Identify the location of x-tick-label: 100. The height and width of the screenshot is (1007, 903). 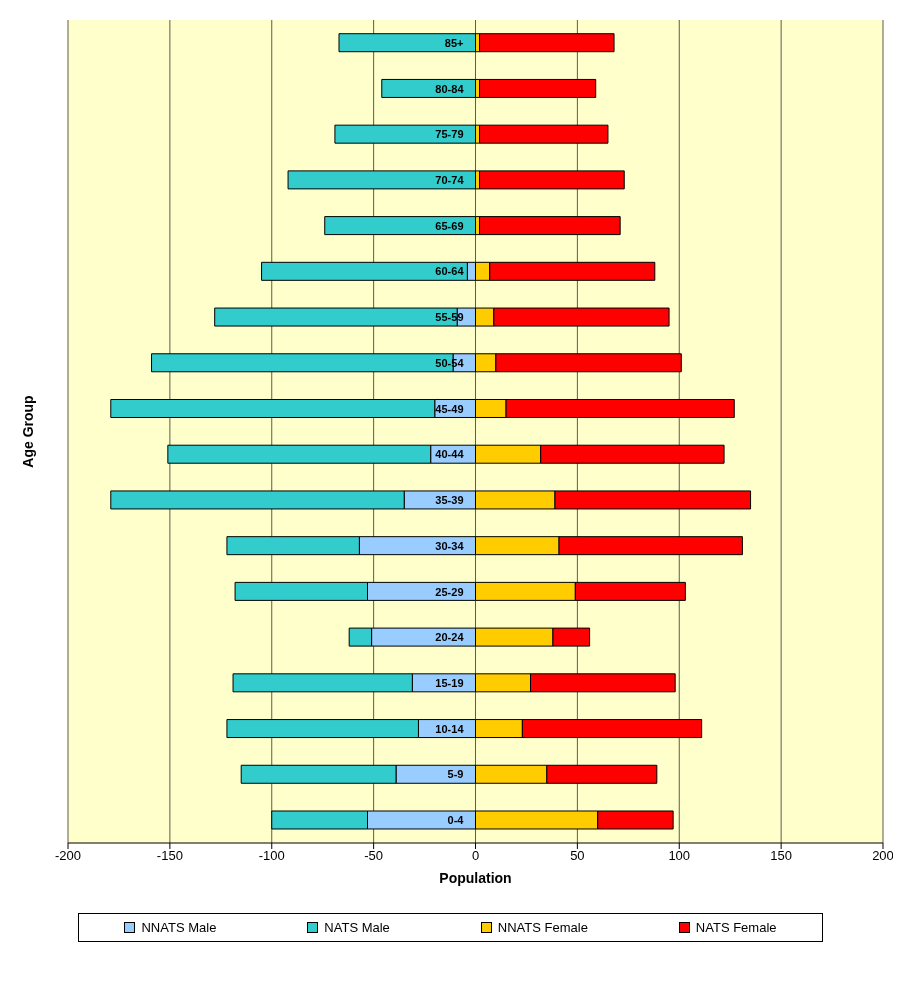
(679, 856).